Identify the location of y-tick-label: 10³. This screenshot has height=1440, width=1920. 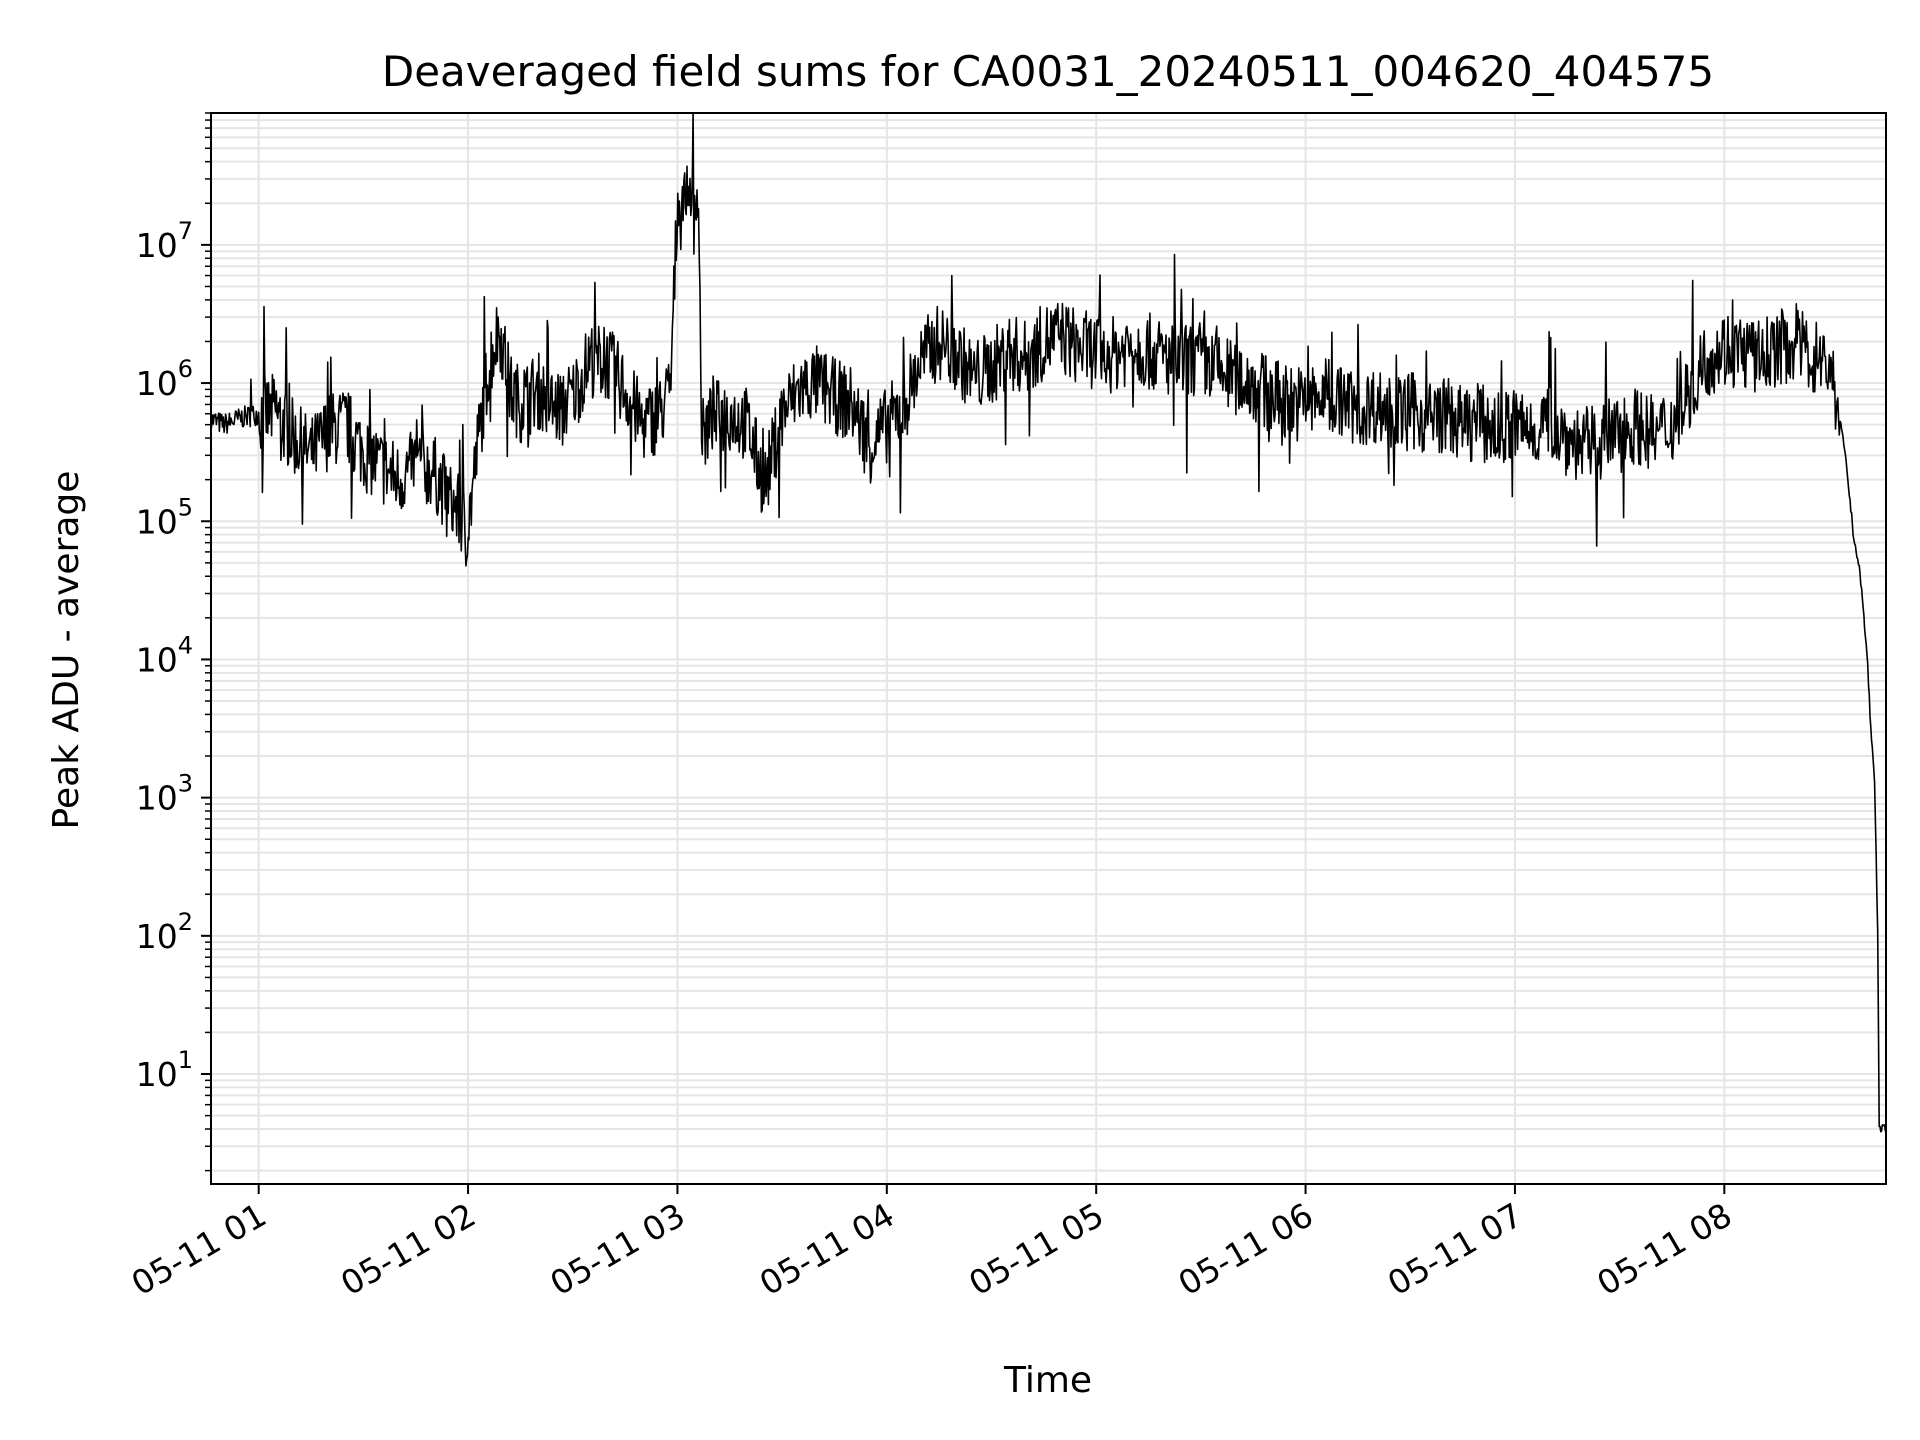
(164, 794).